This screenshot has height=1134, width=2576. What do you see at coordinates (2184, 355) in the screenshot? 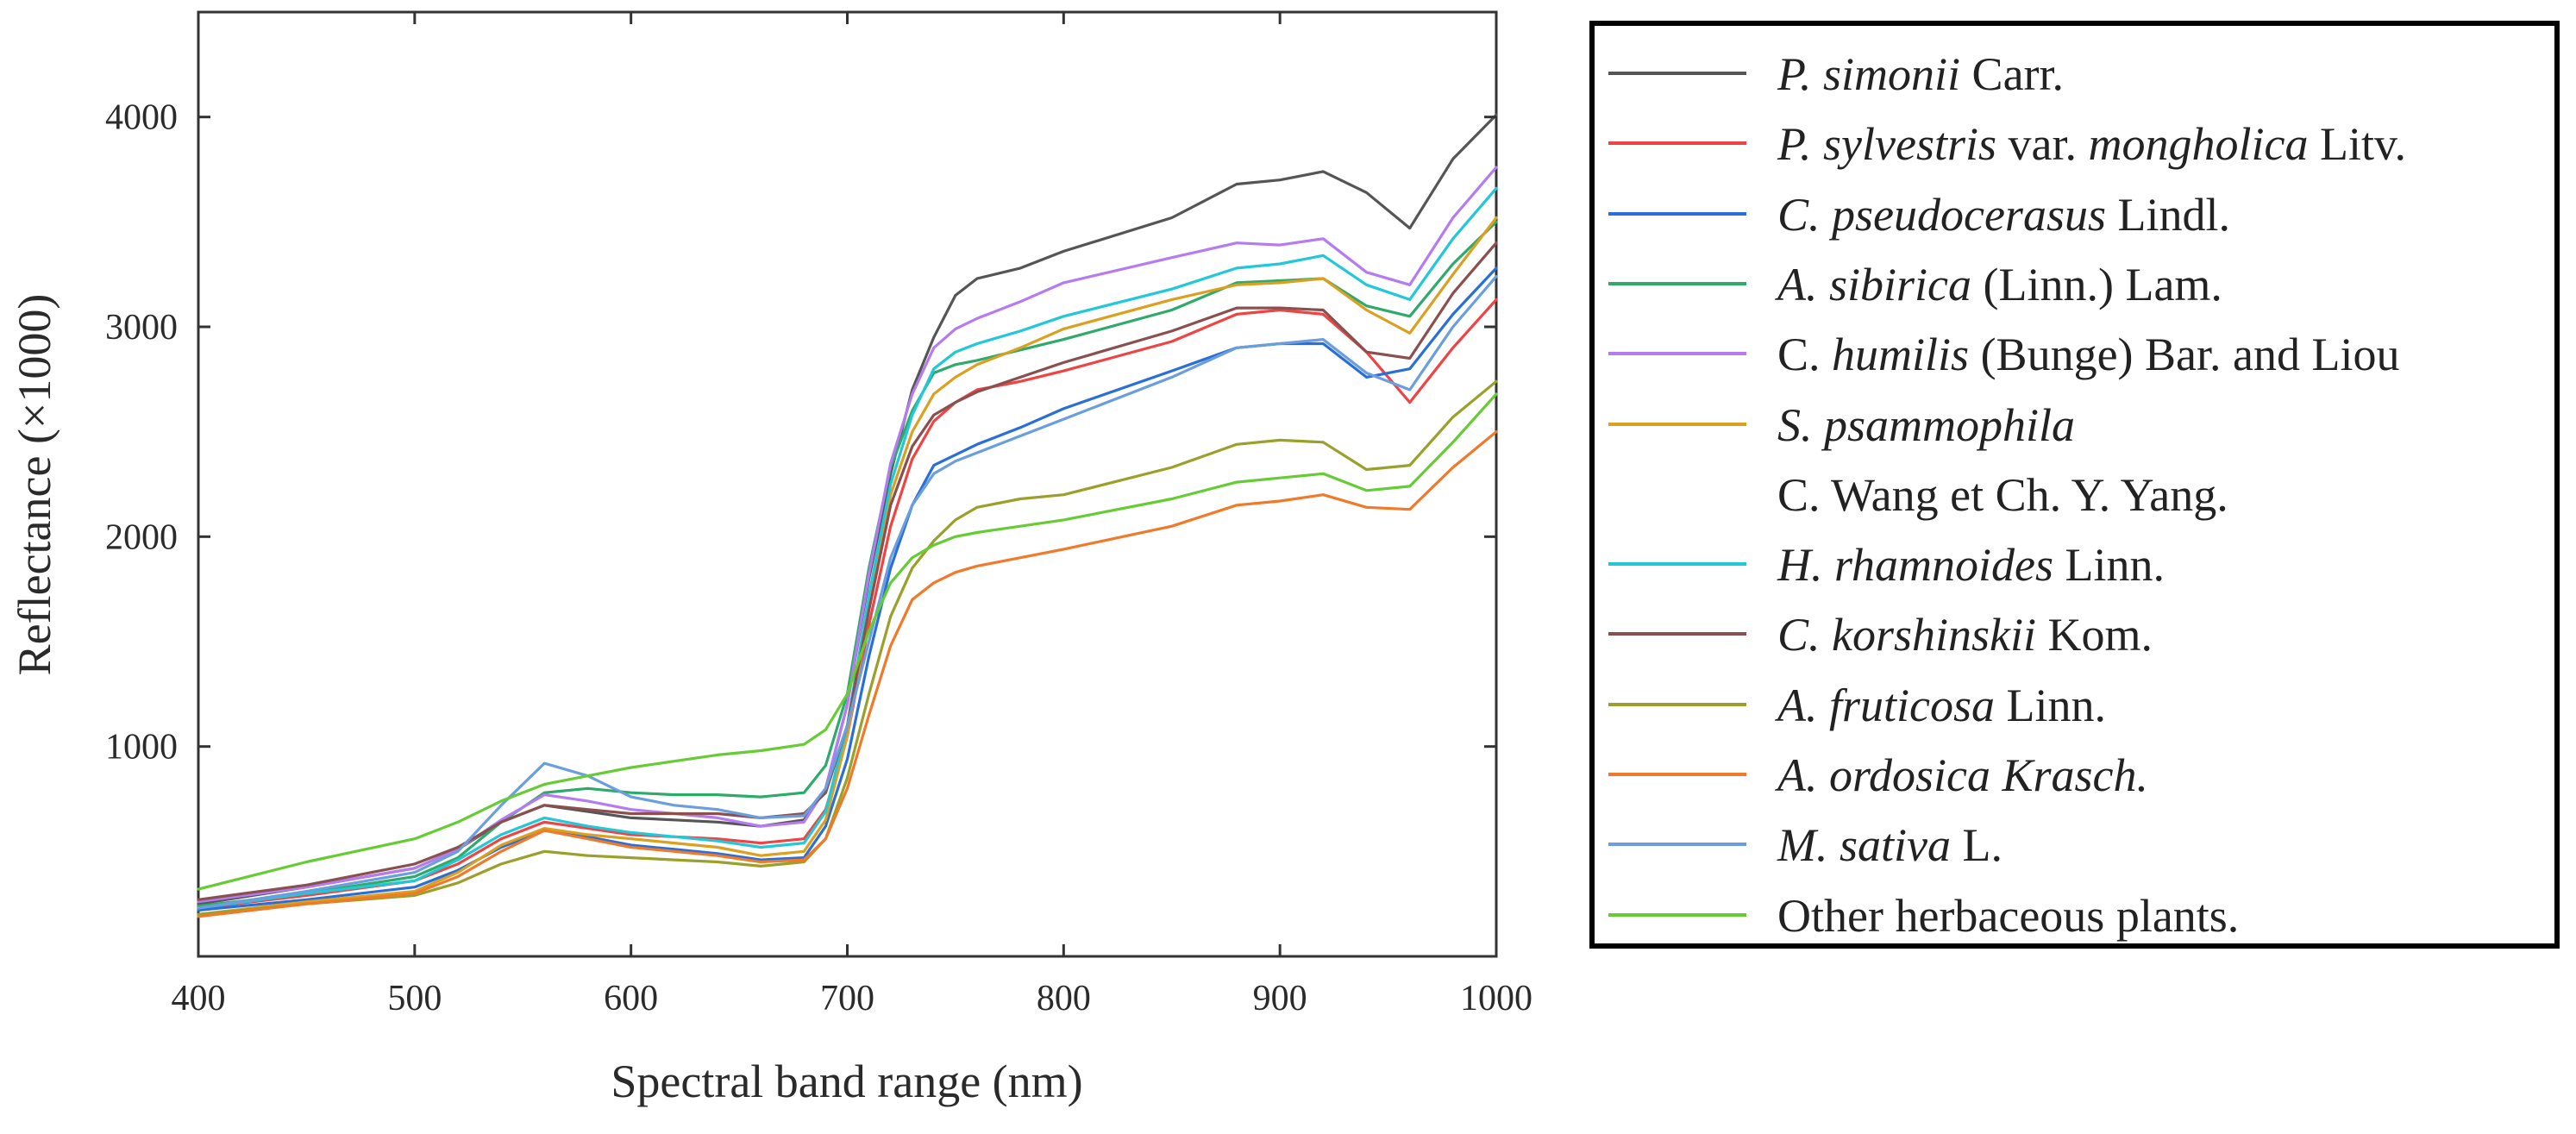
I see `legend-label-part: (Bunge) Bar. and Liou` at bounding box center [2184, 355].